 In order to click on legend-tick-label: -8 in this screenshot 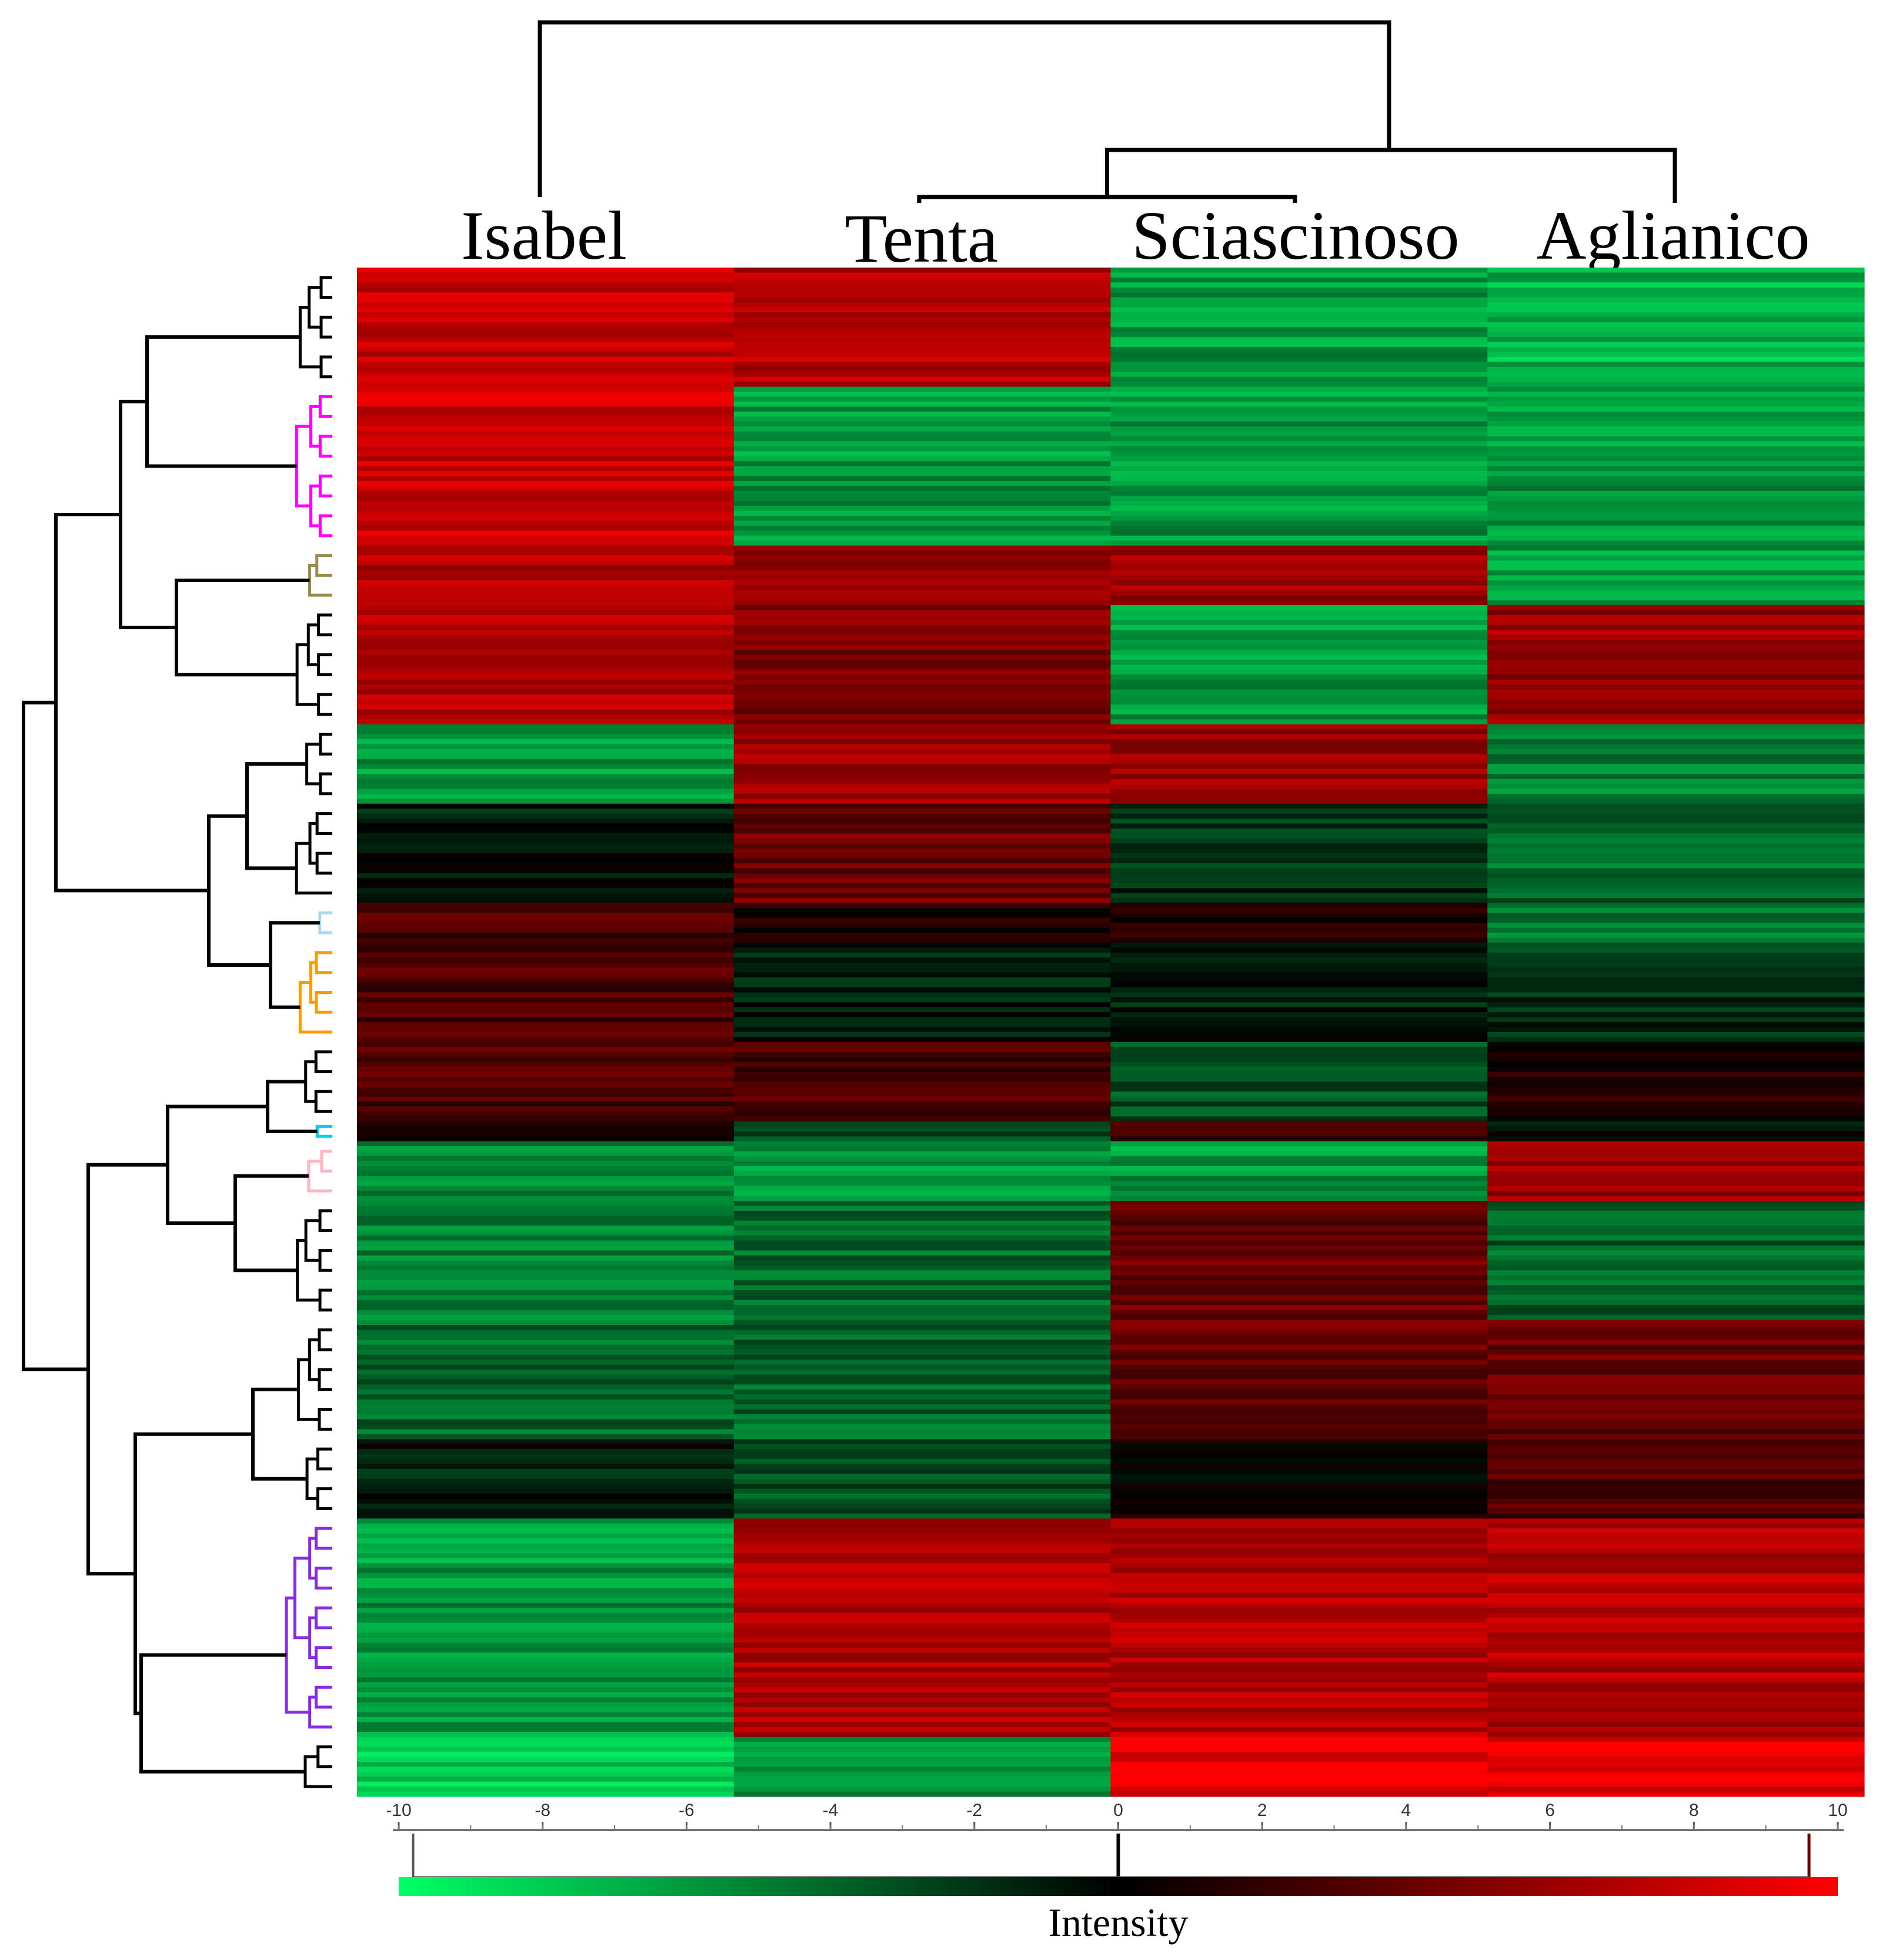, I will do `click(543, 1810)`.